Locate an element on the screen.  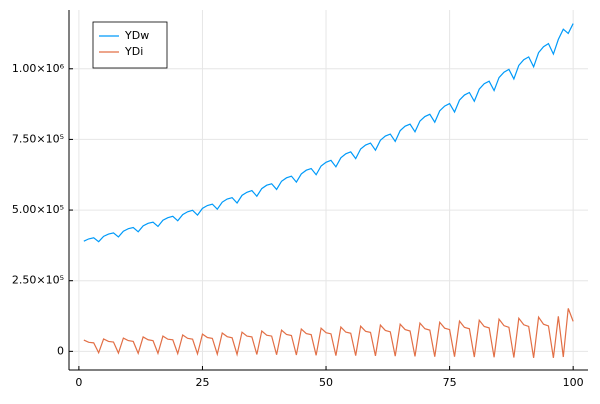
x-tick-label: 100 is located at coordinates (573, 382).